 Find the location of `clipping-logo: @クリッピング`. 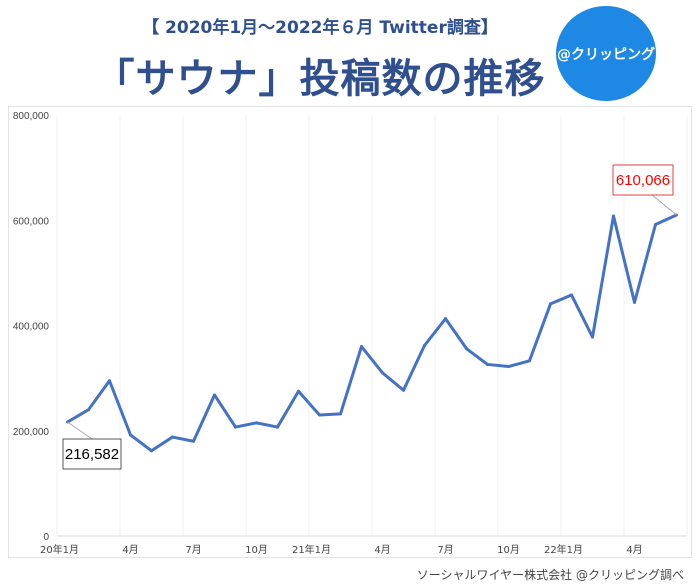

clipping-logo: @クリッピング is located at coordinates (606, 53).